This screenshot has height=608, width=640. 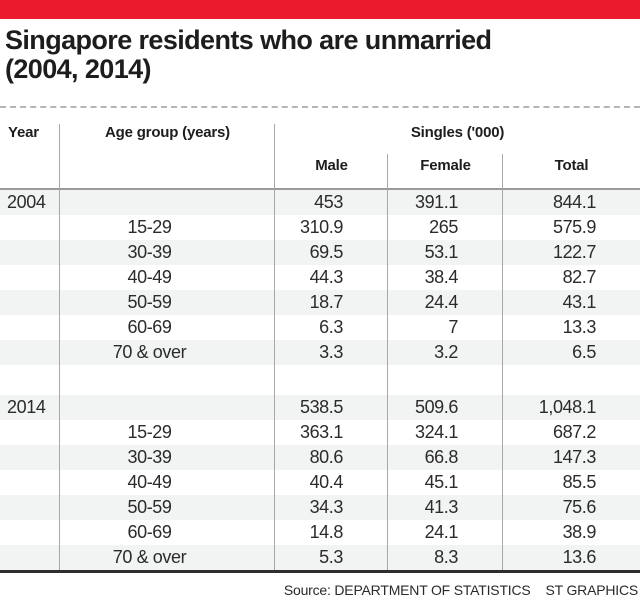 I want to click on table-row: 60-69 6.3 7 13.3, so click(x=320, y=327).